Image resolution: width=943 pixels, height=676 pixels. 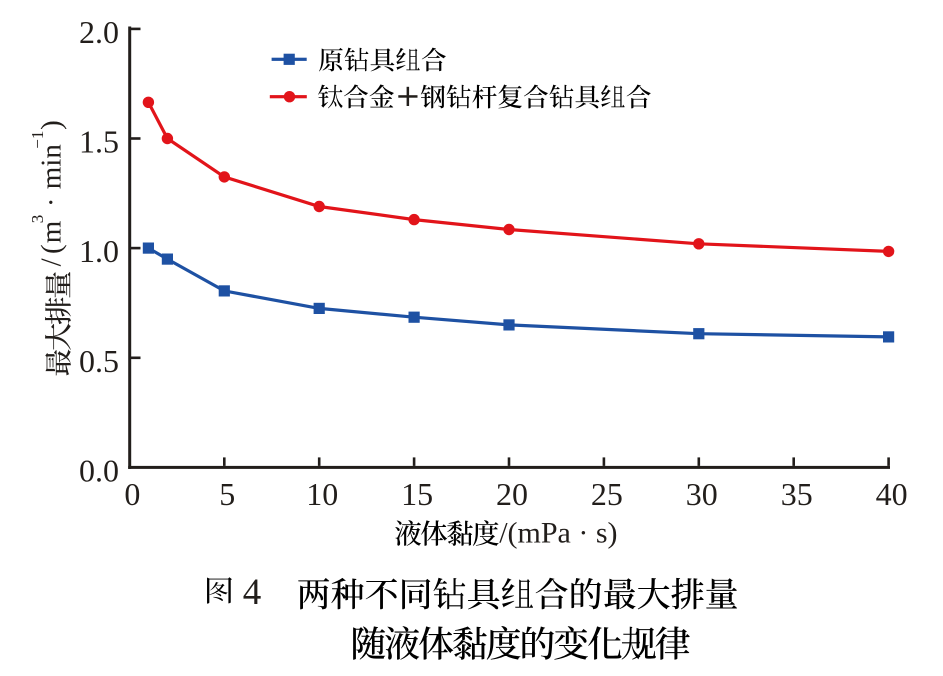 I want to click on svg-text: 1.0, so click(x=99, y=251).